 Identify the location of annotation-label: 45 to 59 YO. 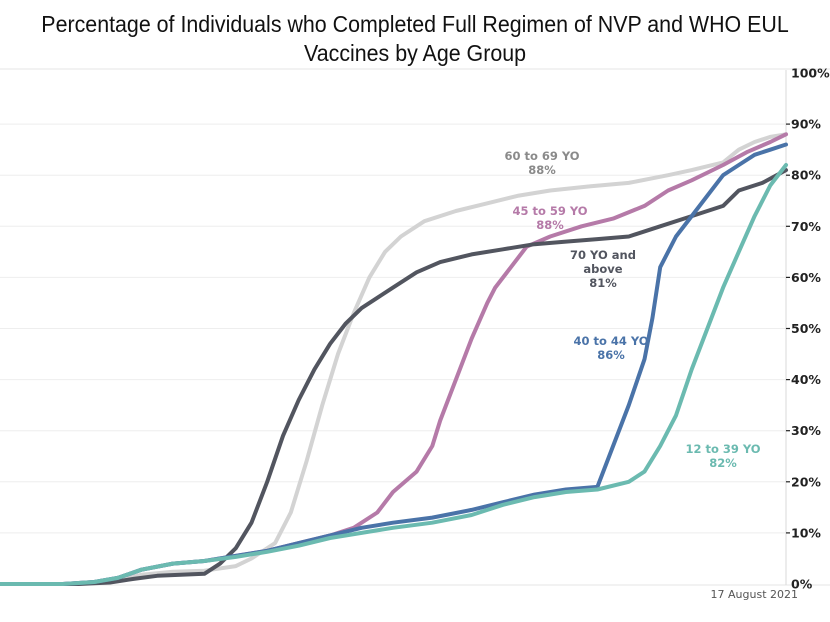
(549, 211).